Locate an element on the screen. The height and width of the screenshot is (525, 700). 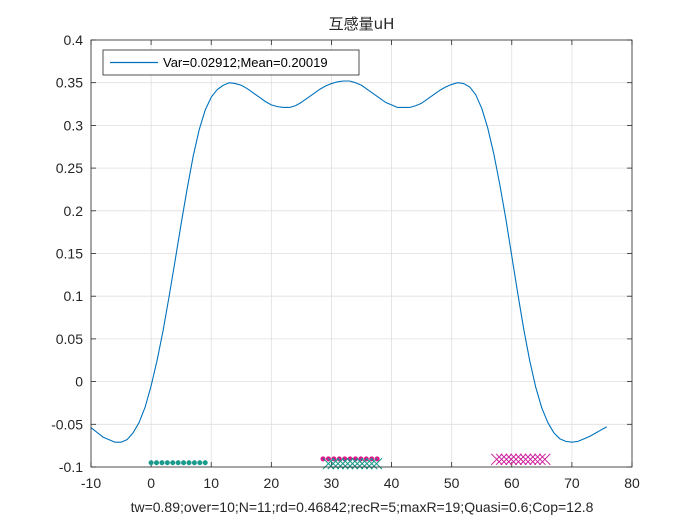
x-tick-label: -10 is located at coordinates (91, 483).